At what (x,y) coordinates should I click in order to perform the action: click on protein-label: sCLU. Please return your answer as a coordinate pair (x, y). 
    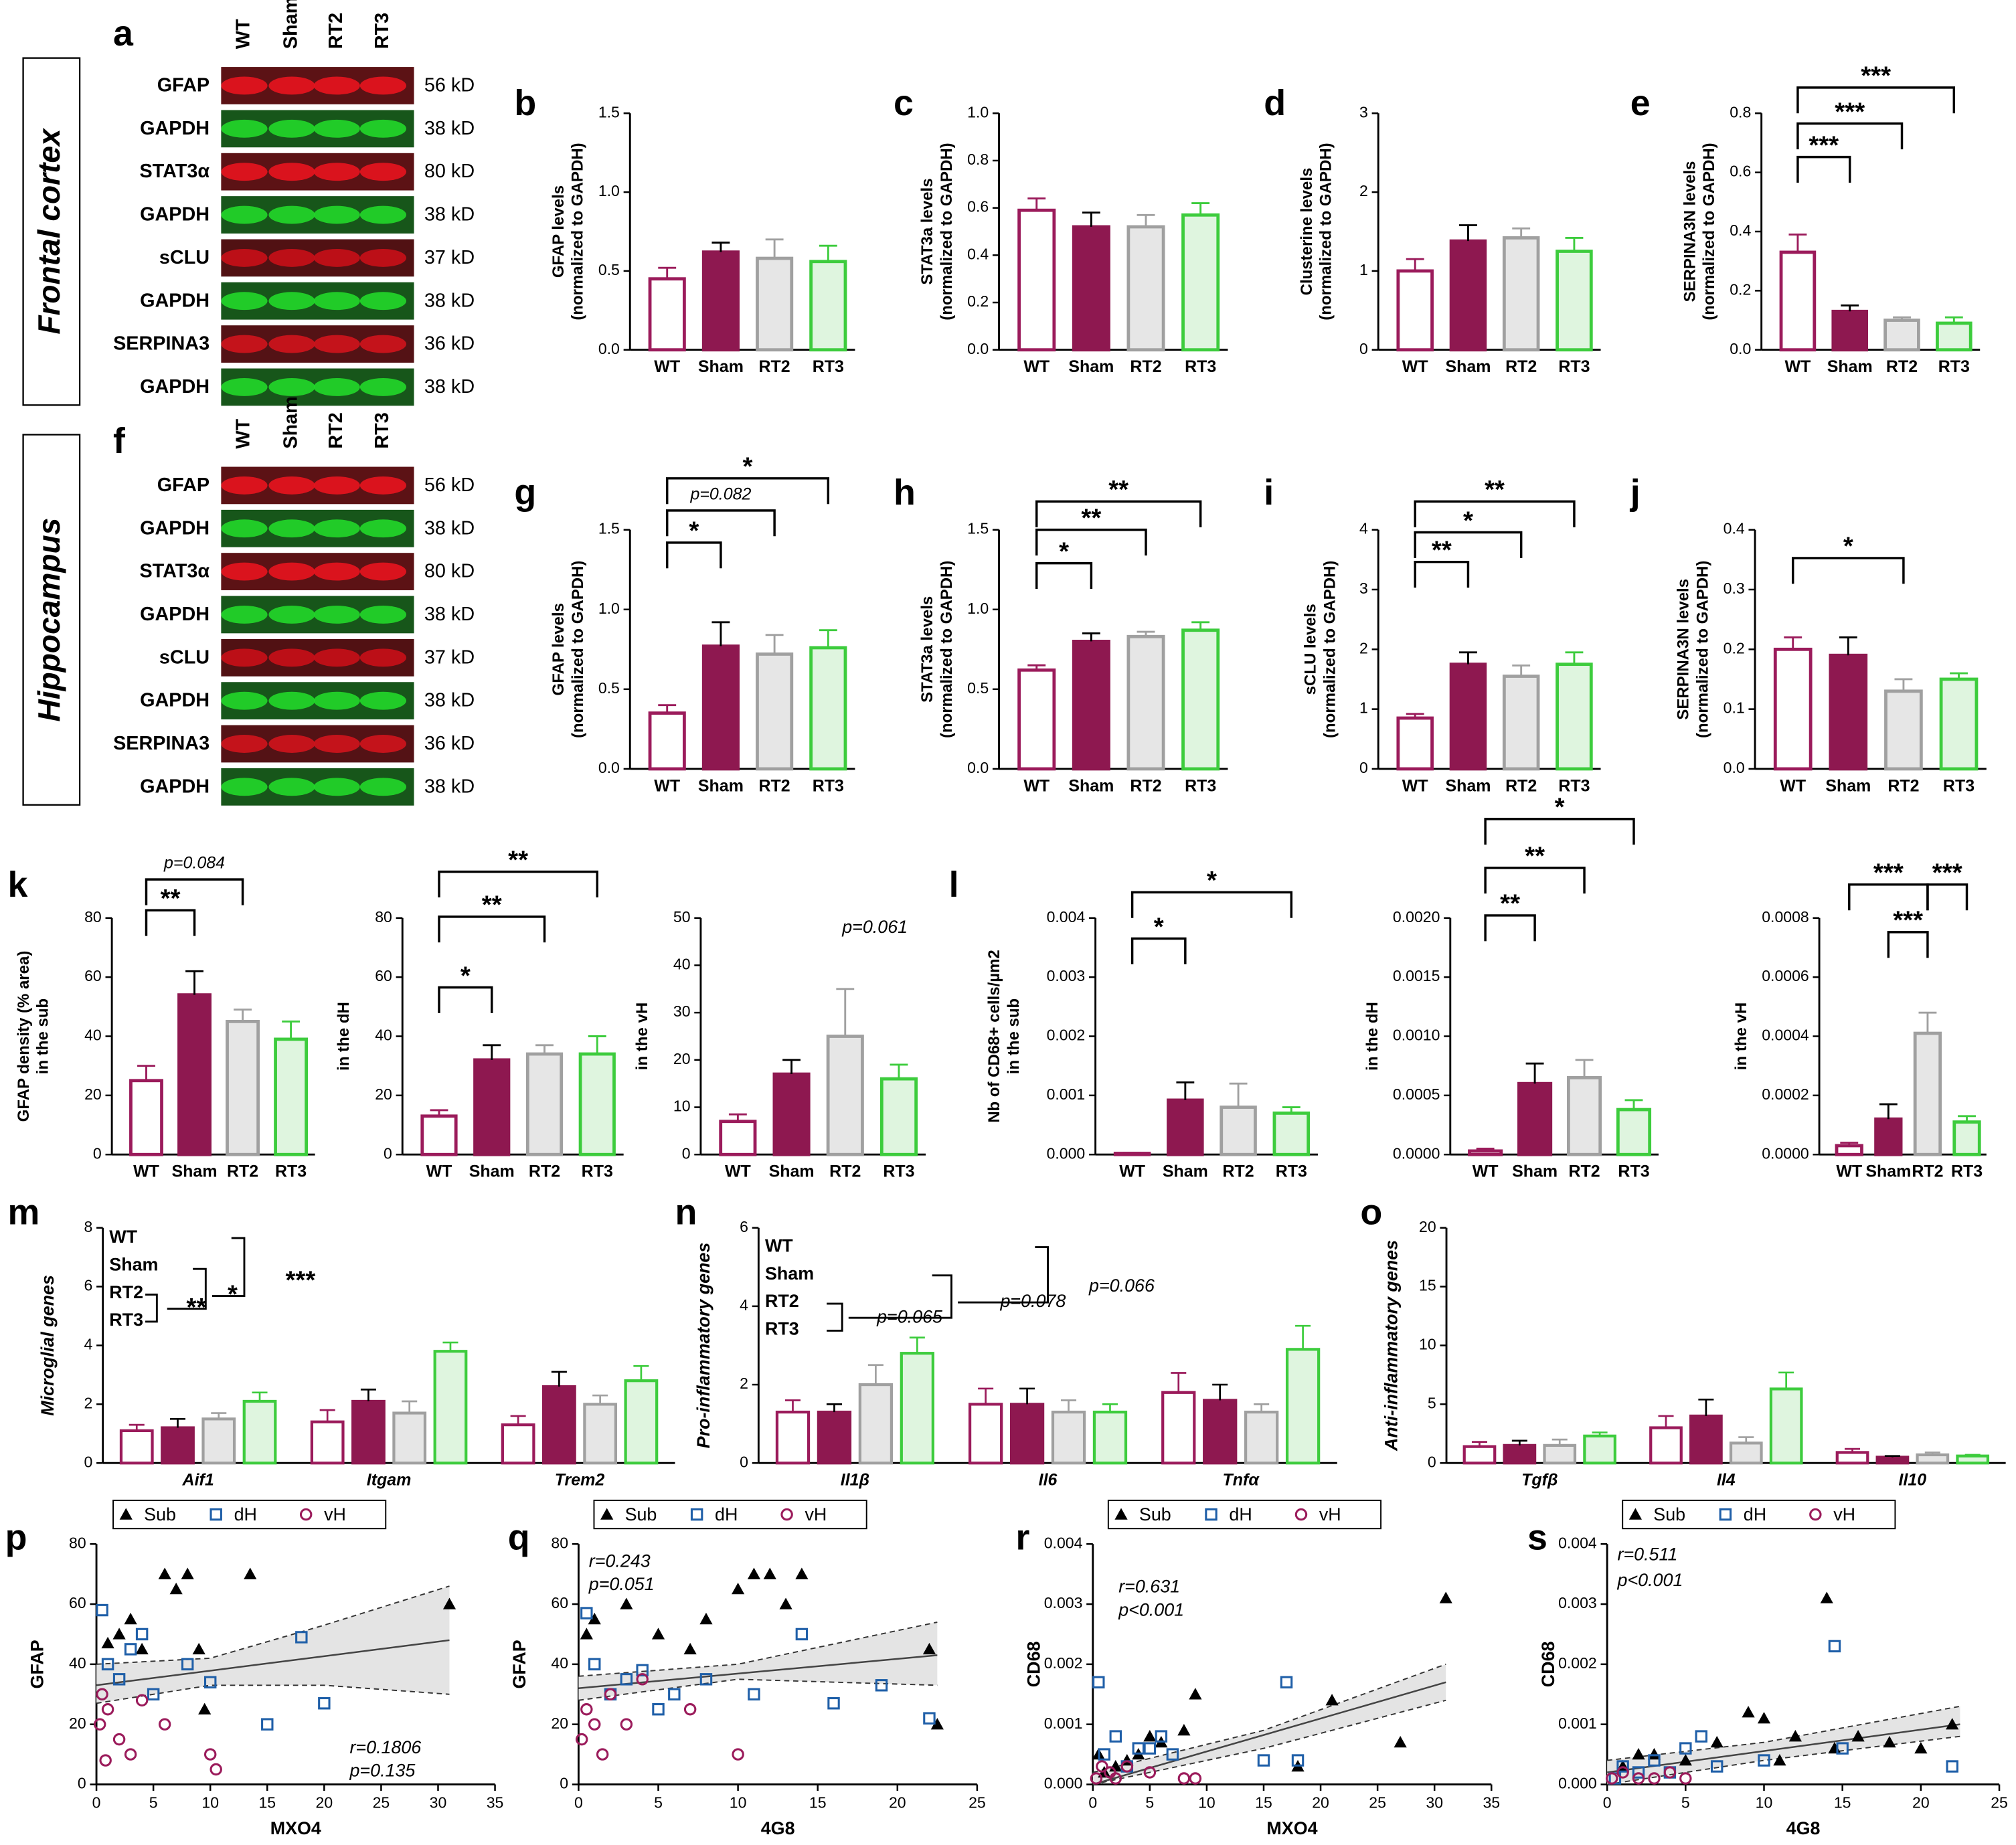
    Looking at the image, I should click on (184, 657).